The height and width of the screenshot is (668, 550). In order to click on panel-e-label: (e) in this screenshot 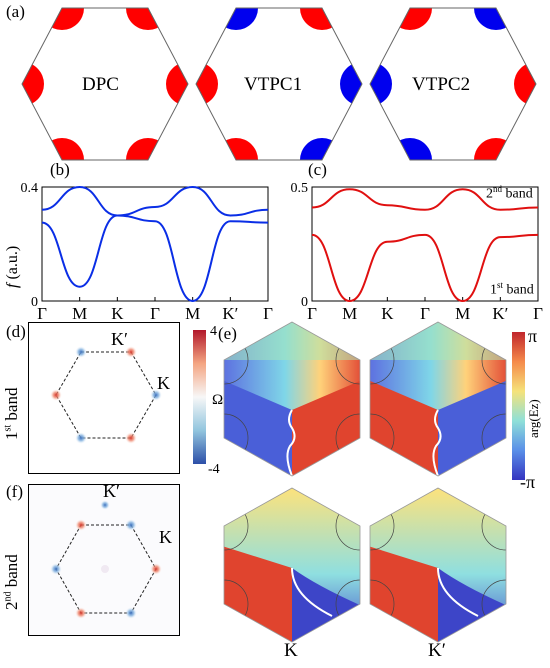, I will do `click(227, 333)`.